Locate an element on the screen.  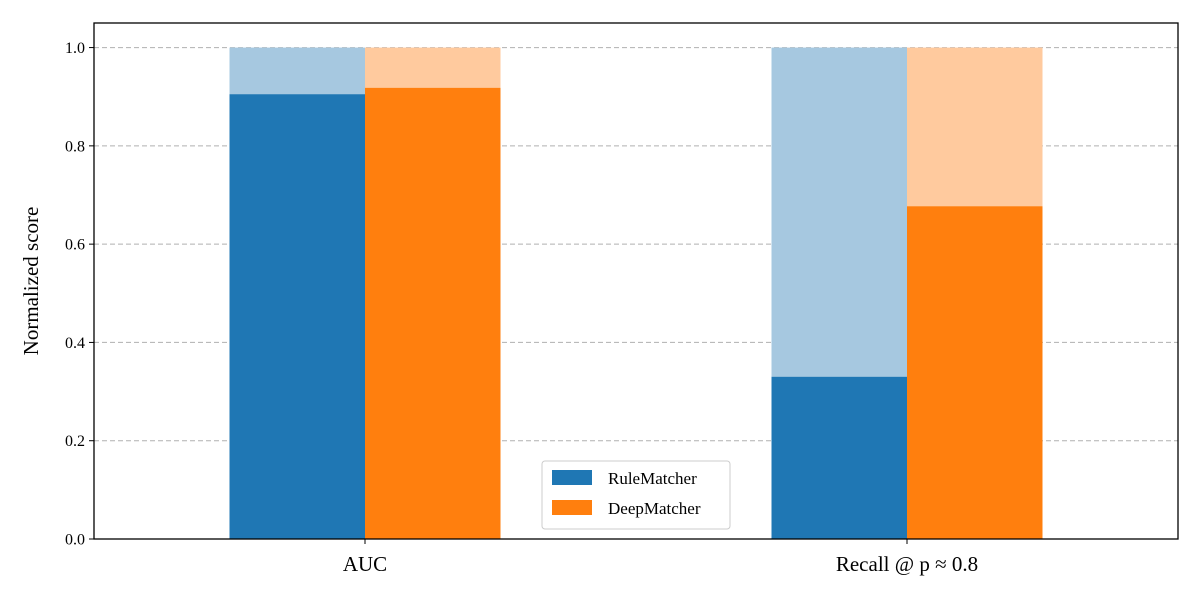
y-tick-label: 0.8 is located at coordinates (75, 146).